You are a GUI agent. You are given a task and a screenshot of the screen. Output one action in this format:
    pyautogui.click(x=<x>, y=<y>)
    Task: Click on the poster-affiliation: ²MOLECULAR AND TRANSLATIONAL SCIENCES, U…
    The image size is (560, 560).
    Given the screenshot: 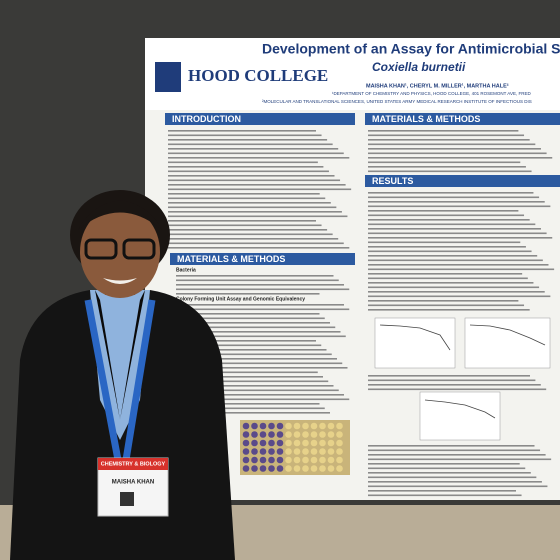 What is the action you would take?
    pyautogui.click(x=397, y=101)
    